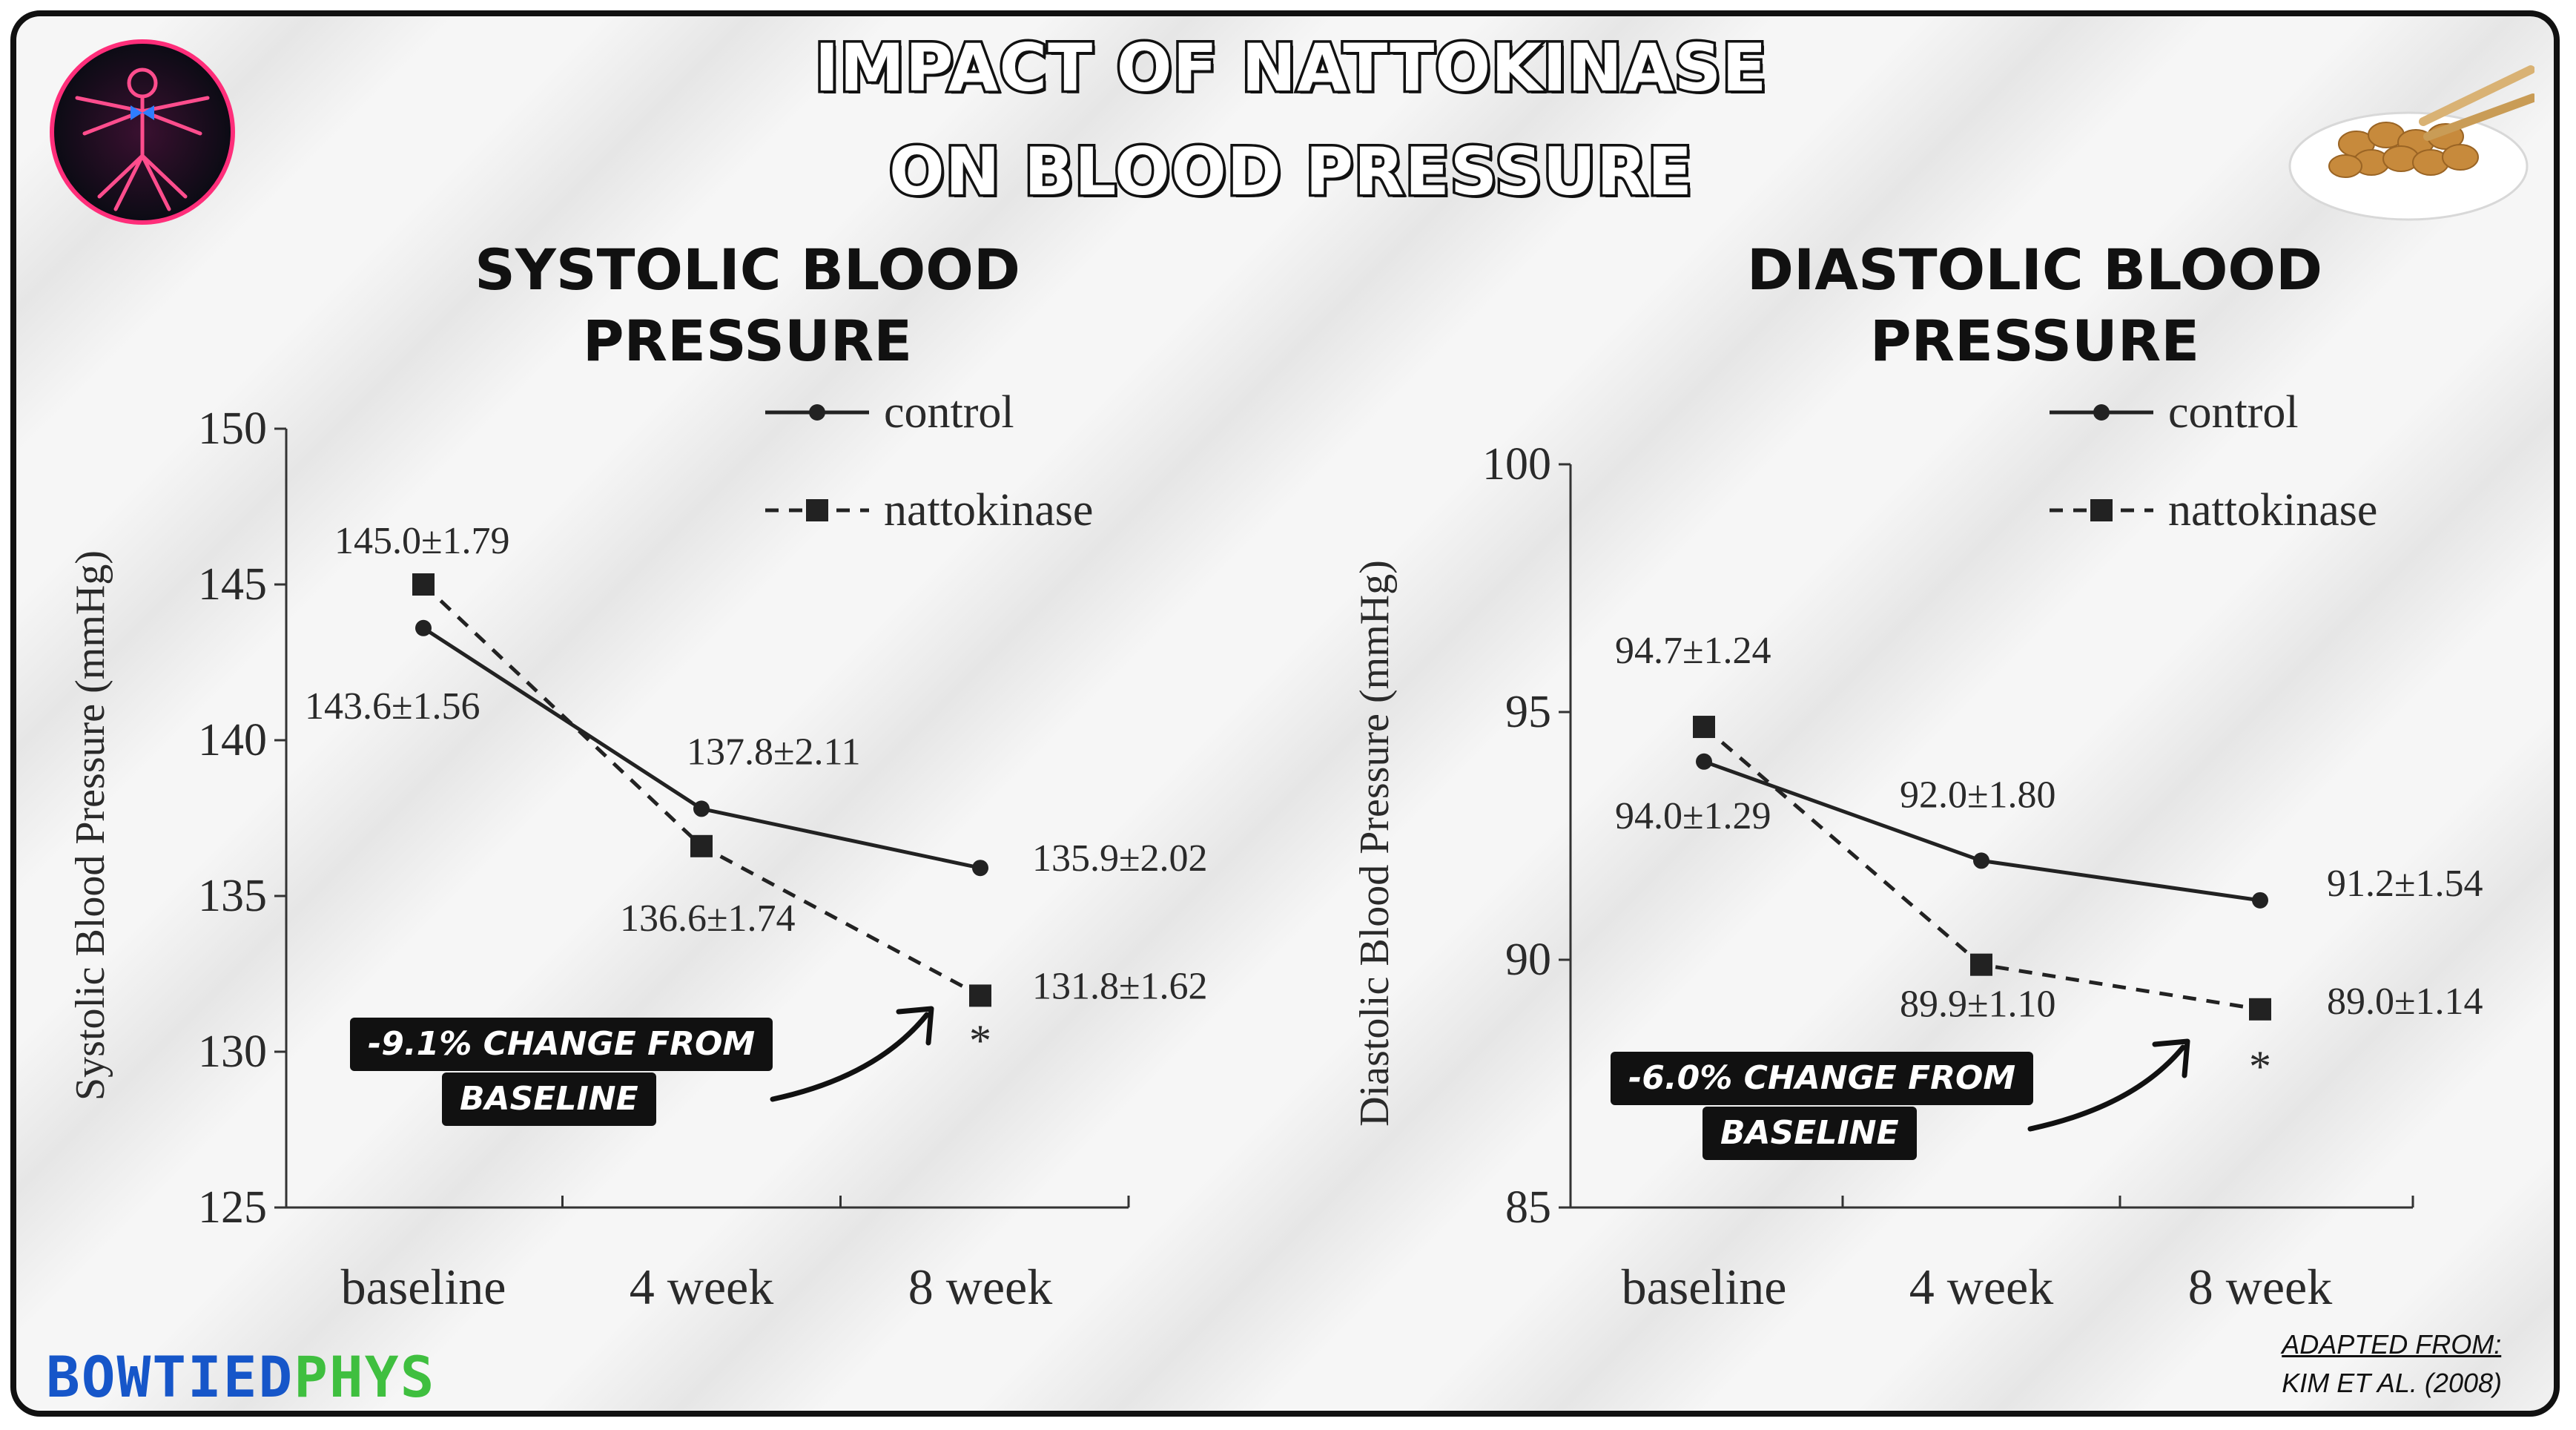 This screenshot has width=2576, height=1430. I want to click on diastolic-legend-nattokinase-label: nattokinase, so click(2272, 511).